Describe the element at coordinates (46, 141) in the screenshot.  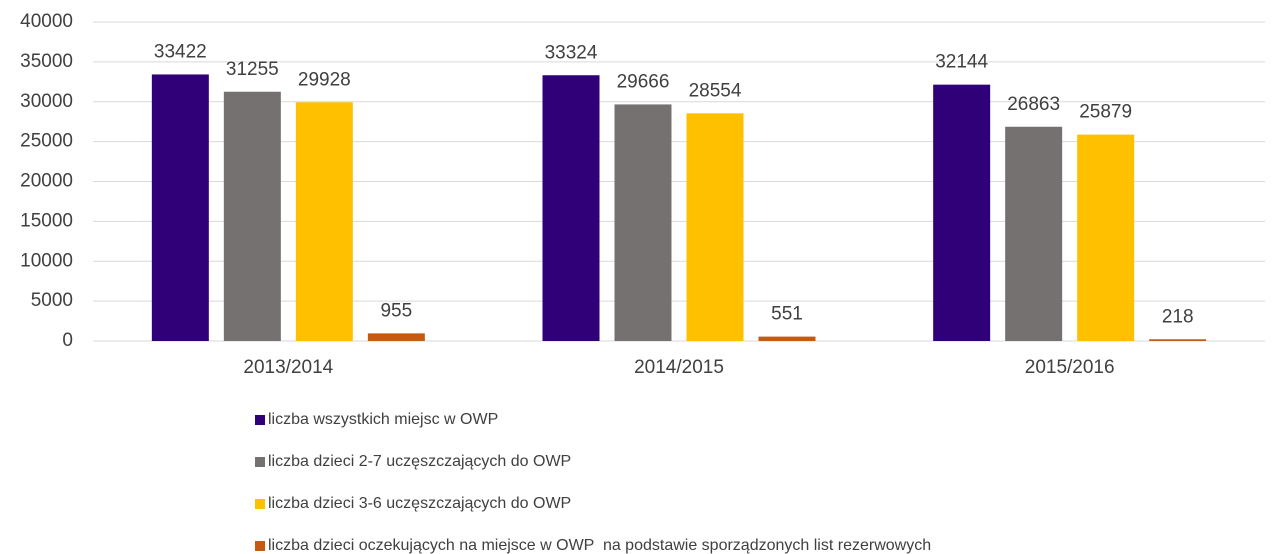
I see `y-tick-label: 25000` at that location.